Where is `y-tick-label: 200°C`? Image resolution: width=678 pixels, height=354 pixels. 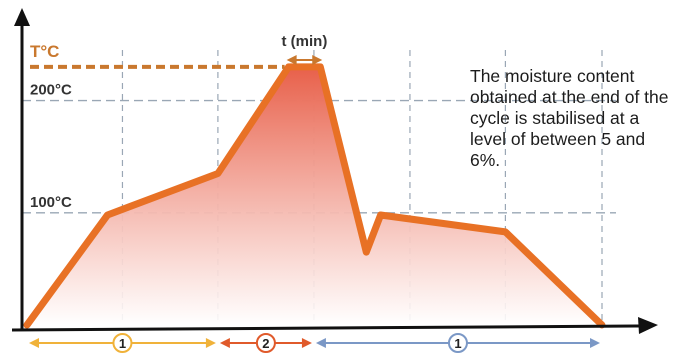
y-tick-label: 200°C is located at coordinates (51, 90).